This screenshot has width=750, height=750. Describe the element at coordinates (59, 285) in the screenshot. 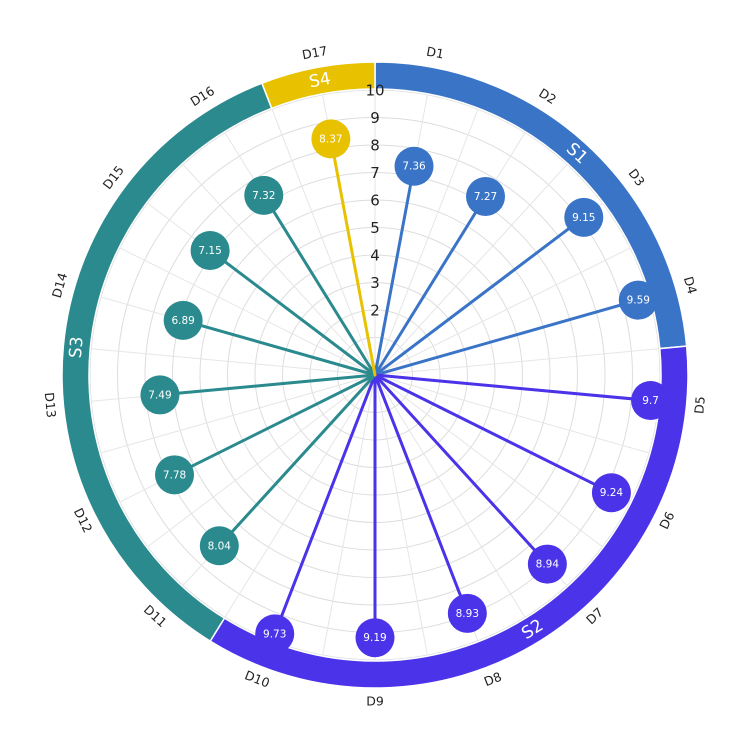

I see `category-label-d14: D14` at that location.